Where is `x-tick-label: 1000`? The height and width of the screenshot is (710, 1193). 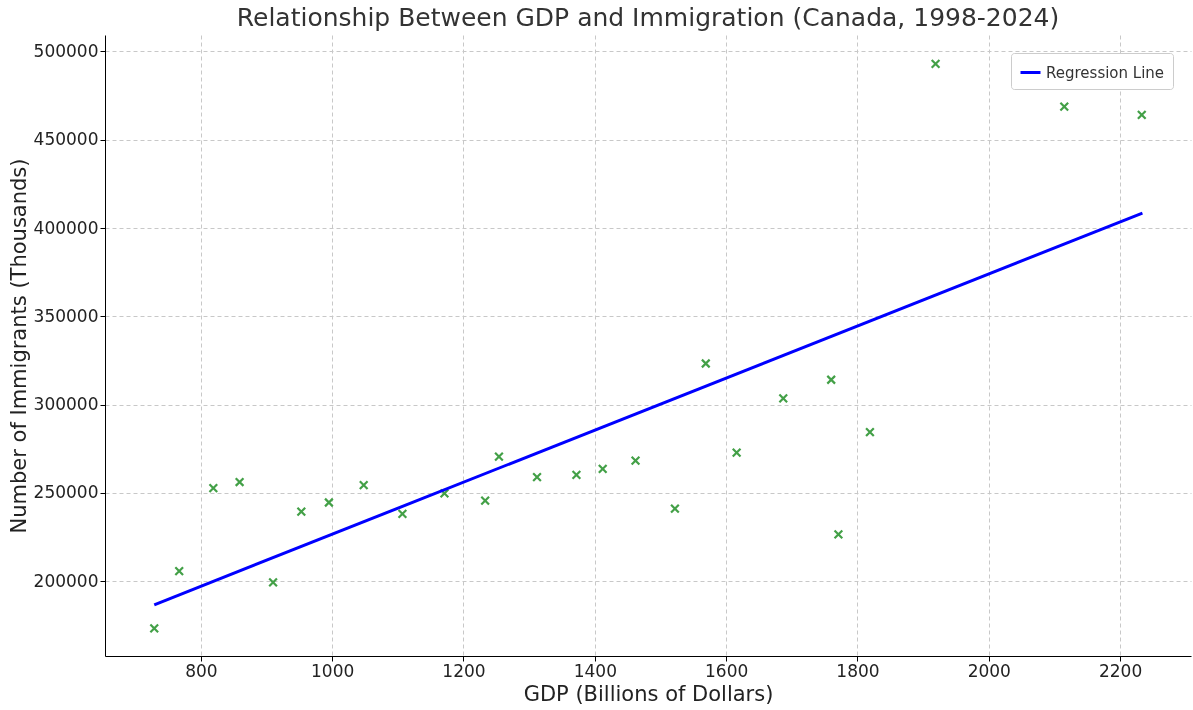
x-tick-label: 1000 is located at coordinates (333, 670).